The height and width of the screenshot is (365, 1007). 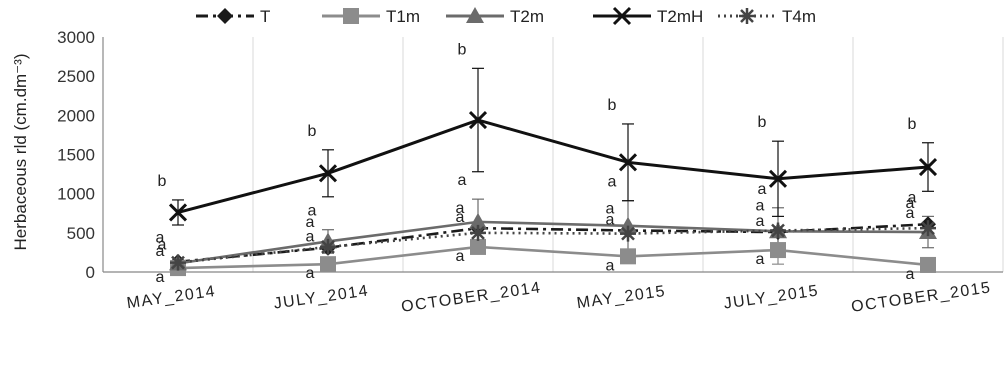 I want to click on y-tick-label: 2000, so click(x=76, y=115).